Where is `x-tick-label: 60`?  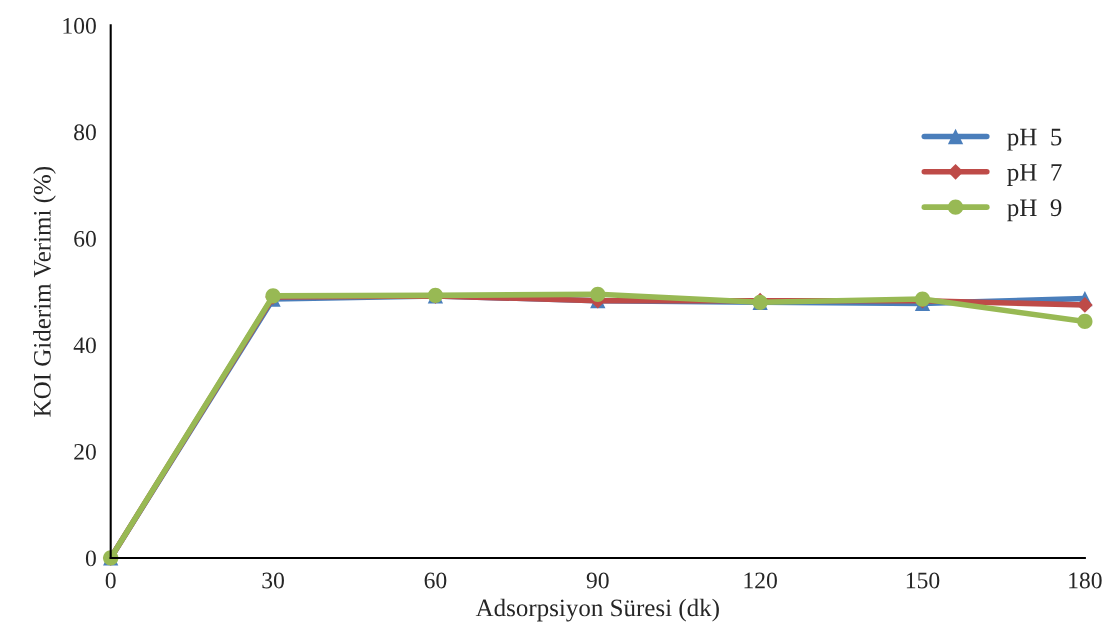
x-tick-label: 60 is located at coordinates (435, 580).